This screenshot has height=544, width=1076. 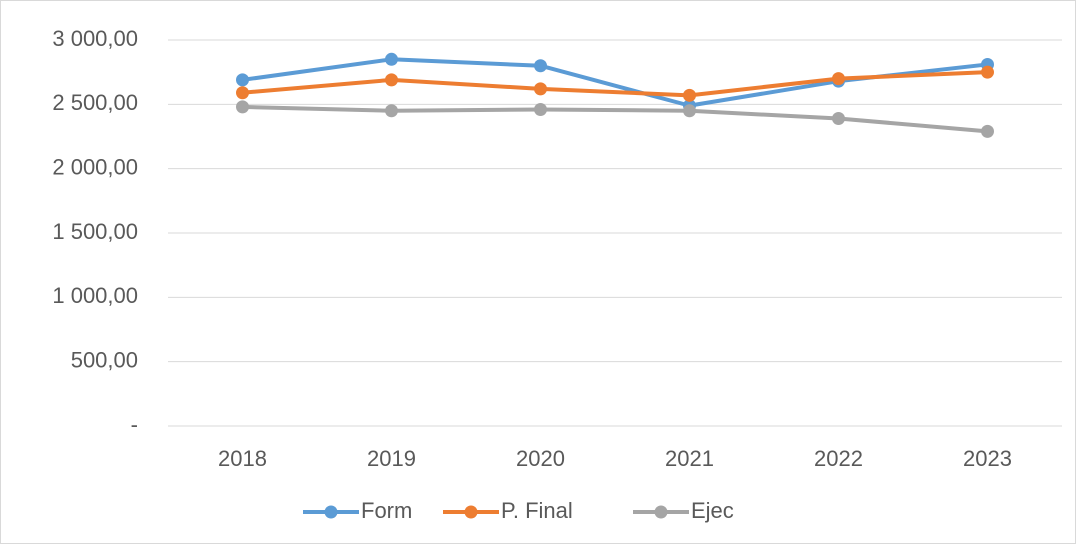 What do you see at coordinates (391, 458) in the screenshot?
I see `x-tick-label: 2019` at bounding box center [391, 458].